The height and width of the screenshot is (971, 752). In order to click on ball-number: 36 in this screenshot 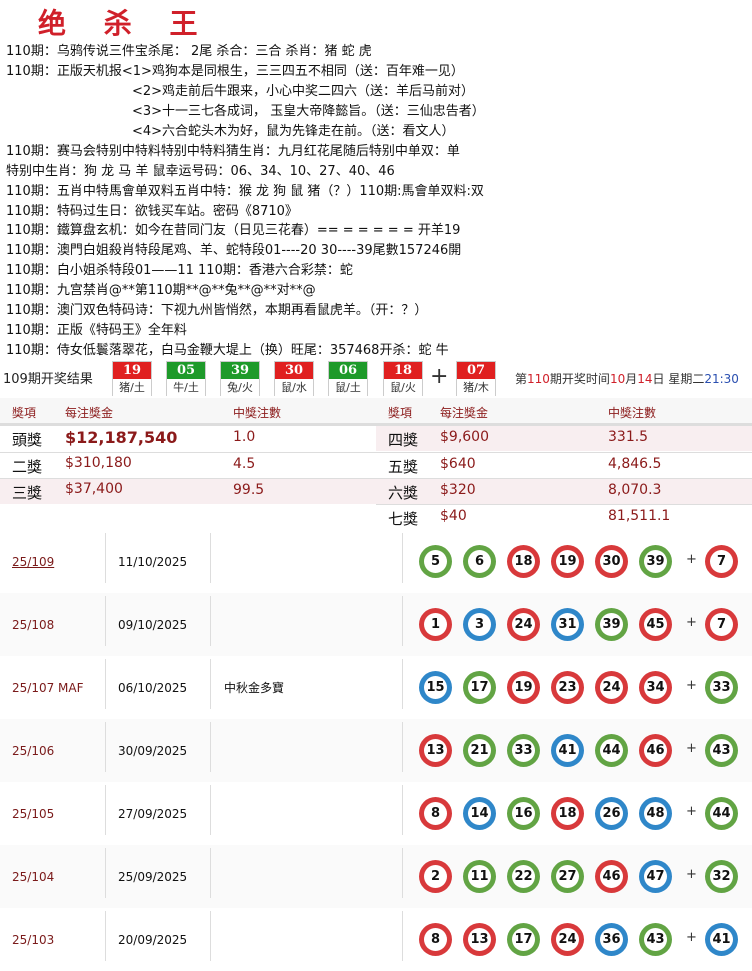, I will do `click(611, 939)`.